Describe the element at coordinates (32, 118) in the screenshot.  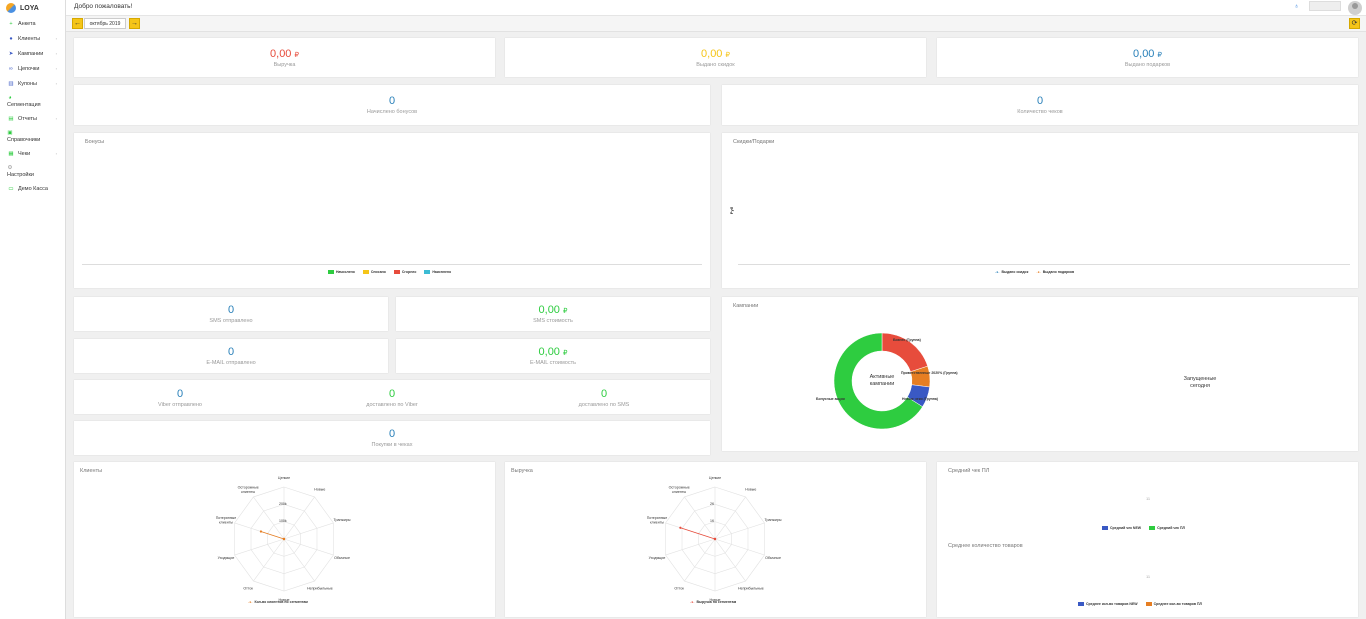
I see `sidebar-item-reports: ▤ Отчеты ›` at that location.